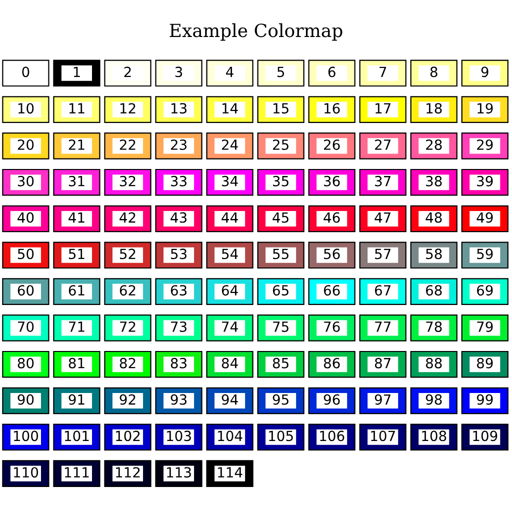 The height and width of the screenshot is (512, 512). What do you see at coordinates (281, 108) in the screenshot?
I see `data-label: 15` at bounding box center [281, 108].